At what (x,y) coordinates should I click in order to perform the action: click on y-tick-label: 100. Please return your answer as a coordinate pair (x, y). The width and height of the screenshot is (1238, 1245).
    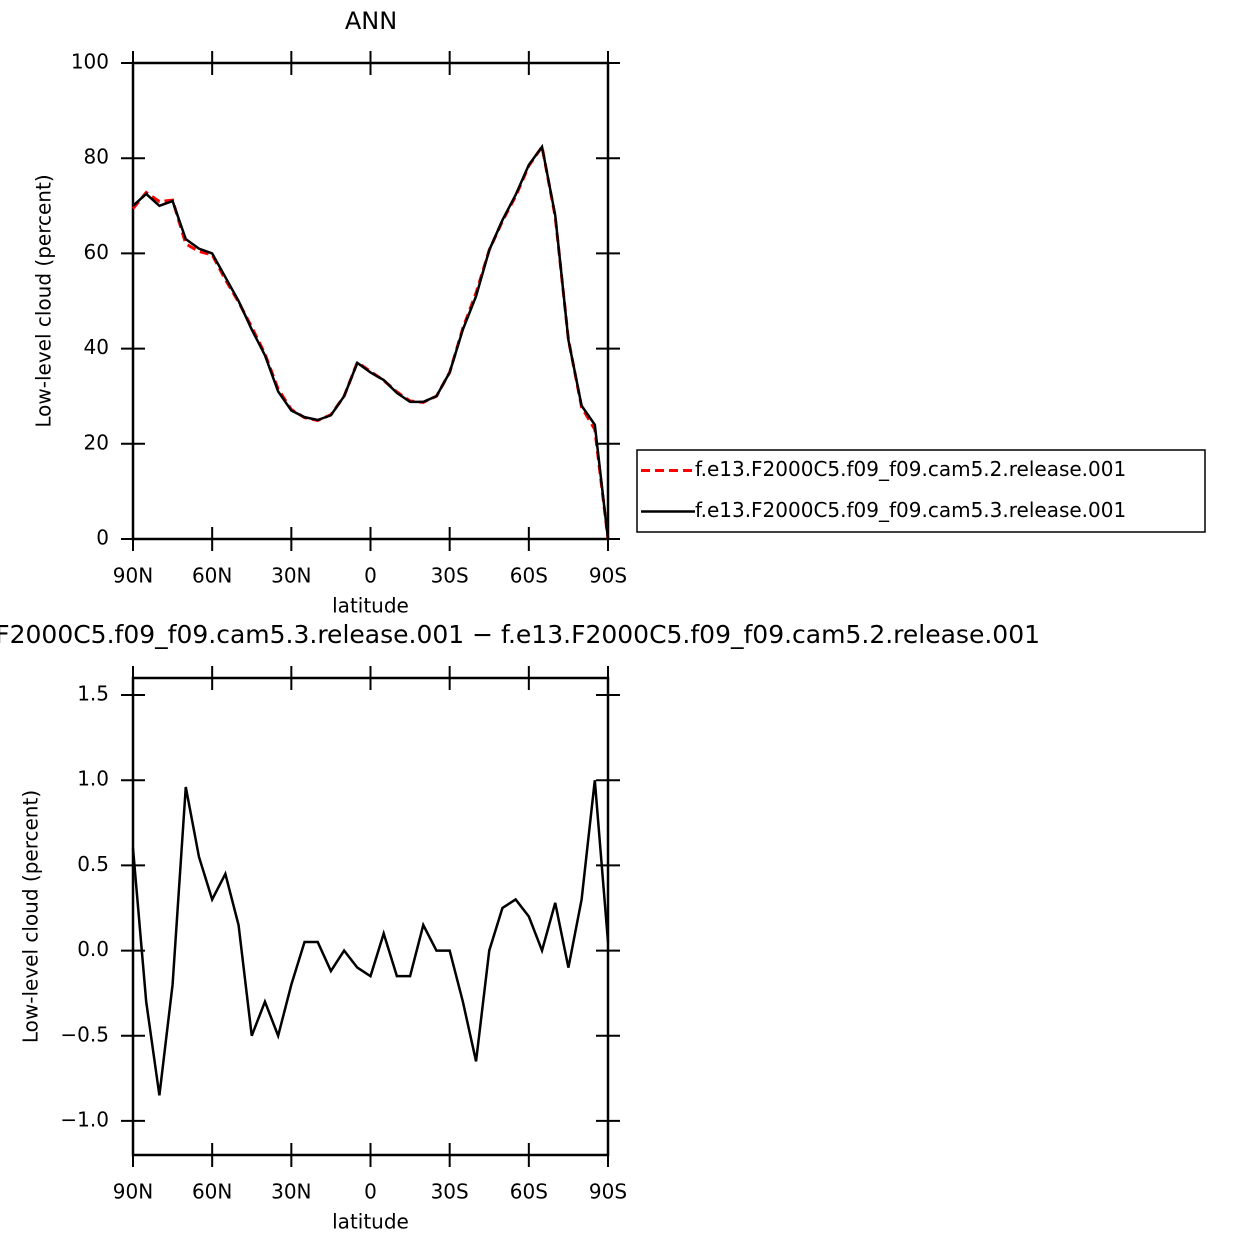
    Looking at the image, I should click on (90, 62).